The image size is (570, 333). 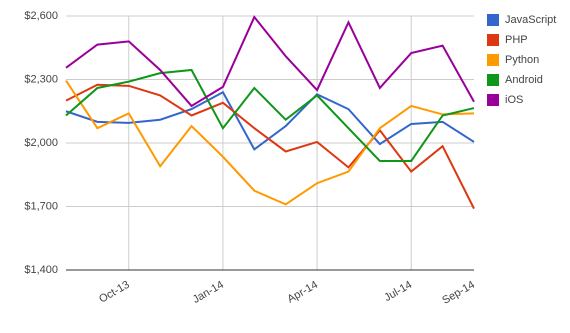 What do you see at coordinates (516, 40) in the screenshot?
I see `legend-label: PHP` at bounding box center [516, 40].